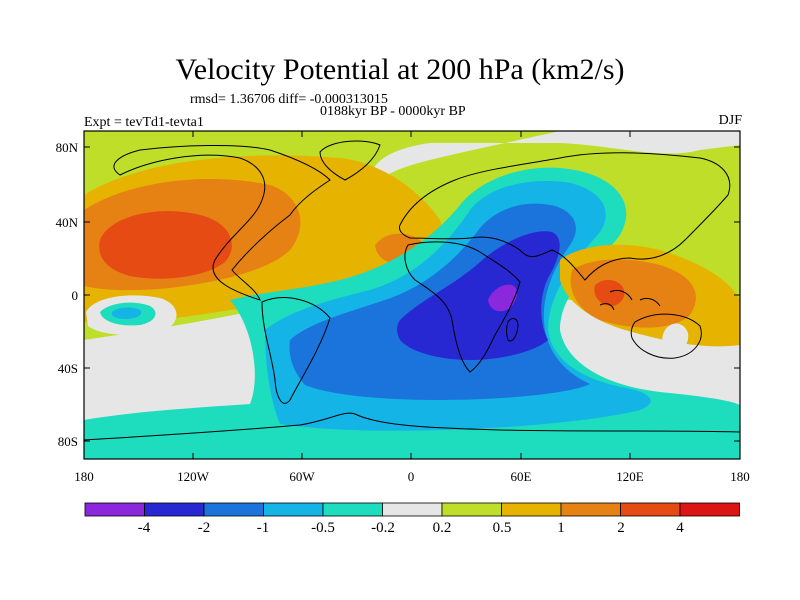 This screenshot has height=600, width=800. Describe the element at coordinates (263, 528) in the screenshot. I see `colorbar-label: -1` at that location.